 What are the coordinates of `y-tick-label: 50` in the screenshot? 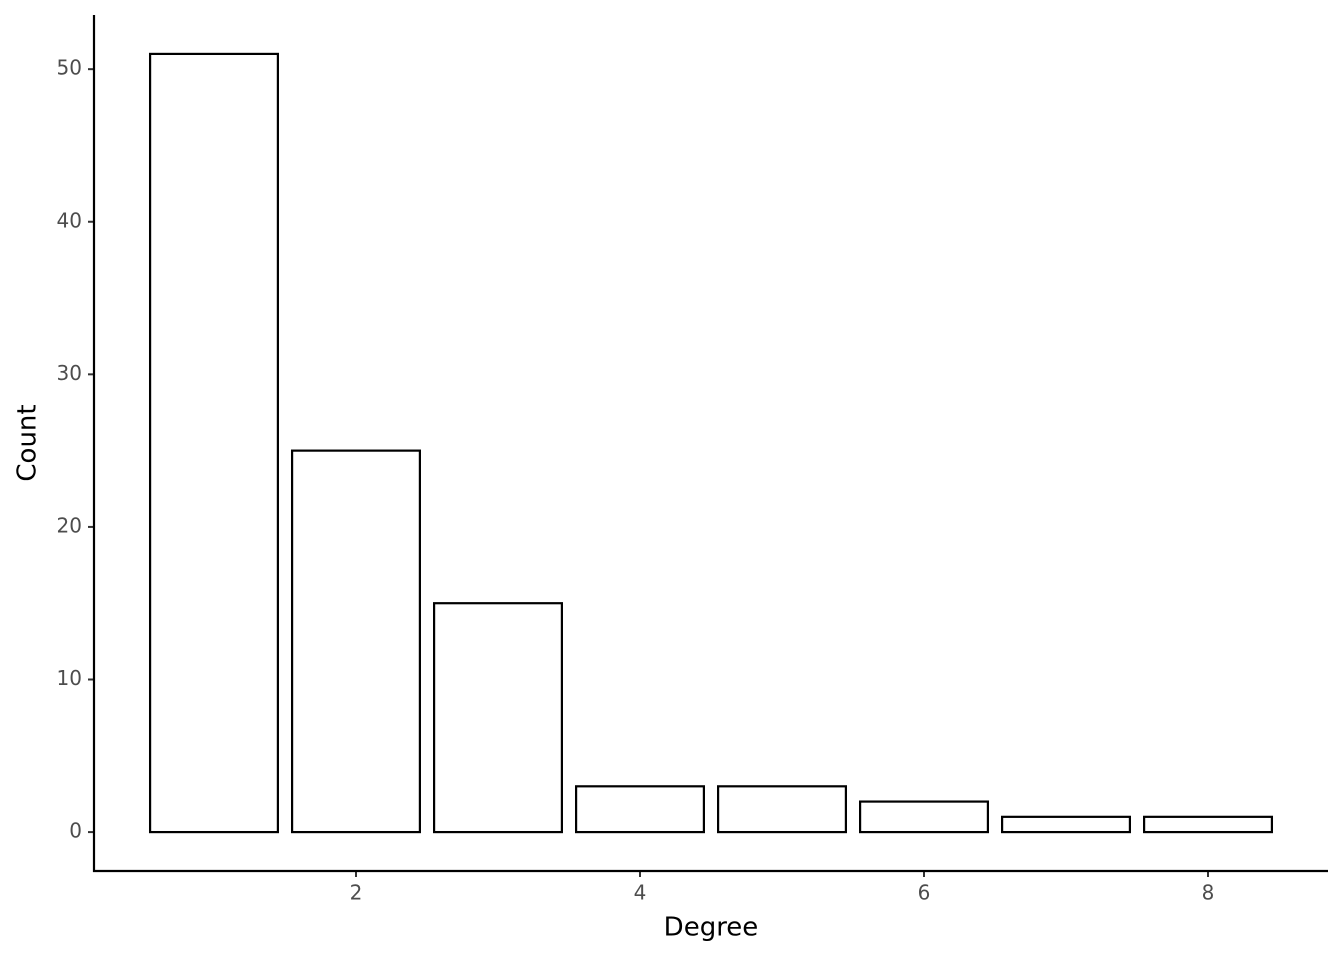 It's located at (69, 68).